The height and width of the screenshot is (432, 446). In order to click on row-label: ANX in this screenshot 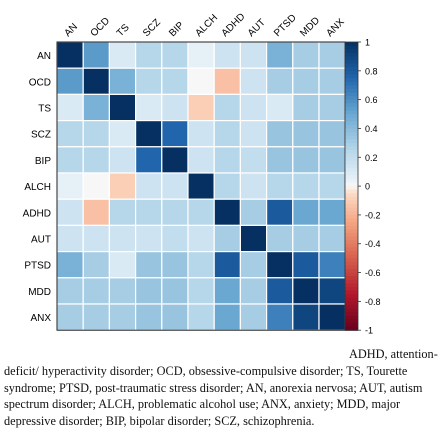, I will do `click(40, 318)`.